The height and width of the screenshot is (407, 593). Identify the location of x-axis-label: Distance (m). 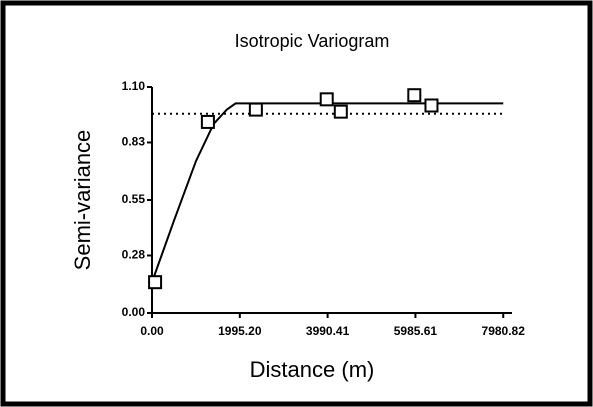
(312, 369).